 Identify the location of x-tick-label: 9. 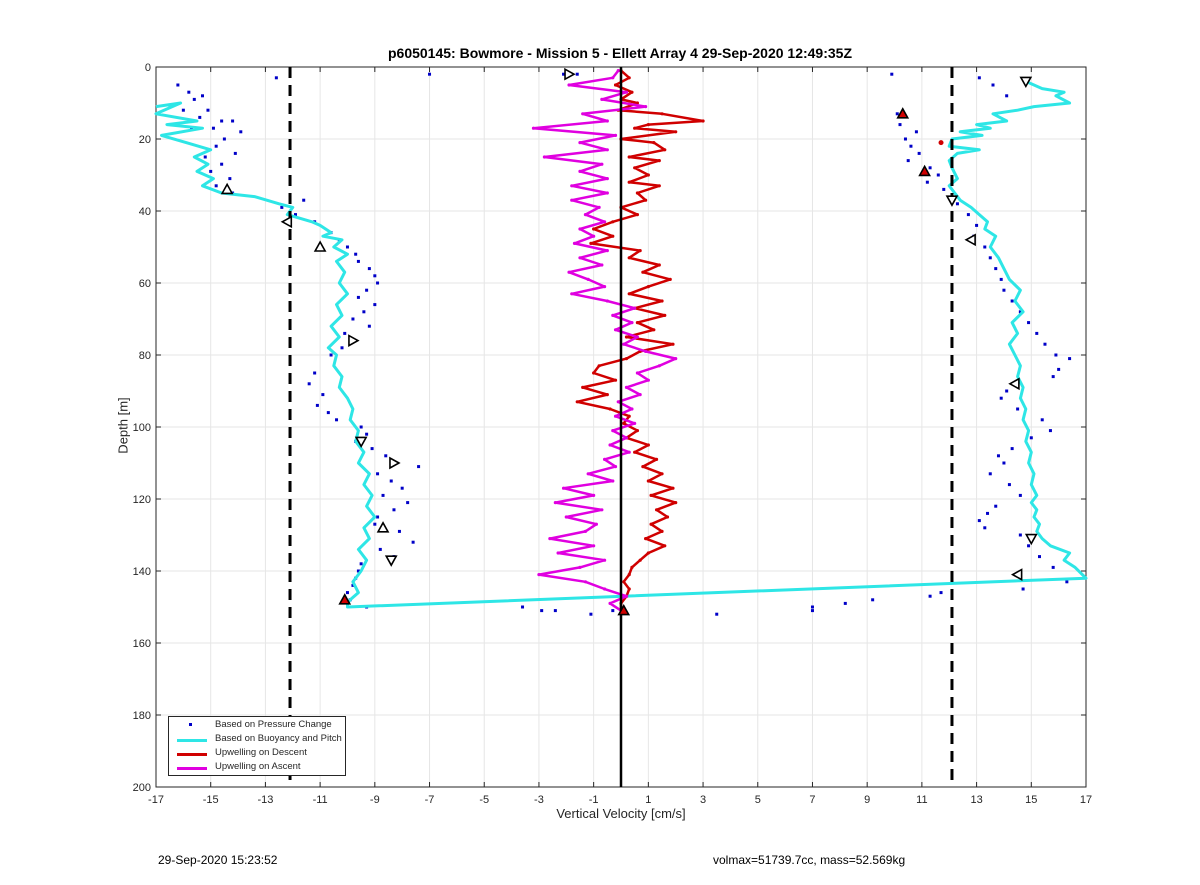
(867, 800).